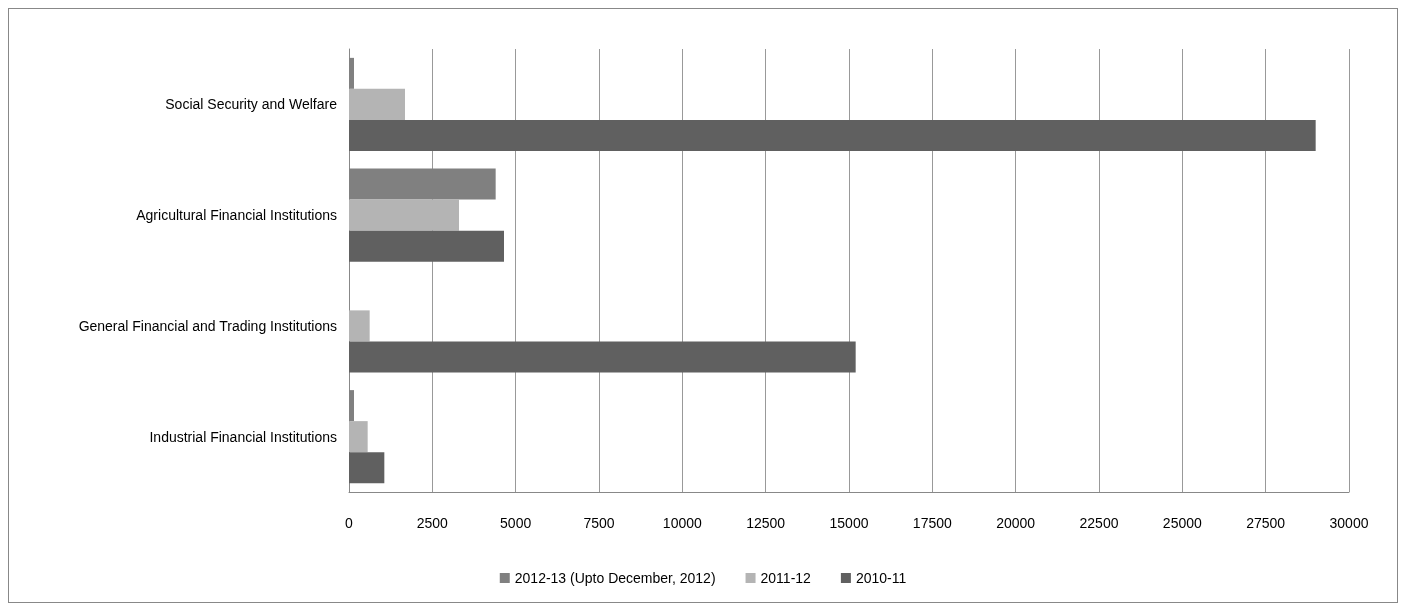 Image resolution: width=1406 pixels, height=611 pixels. What do you see at coordinates (682, 523) in the screenshot?
I see `x-tick-label: 10000` at bounding box center [682, 523].